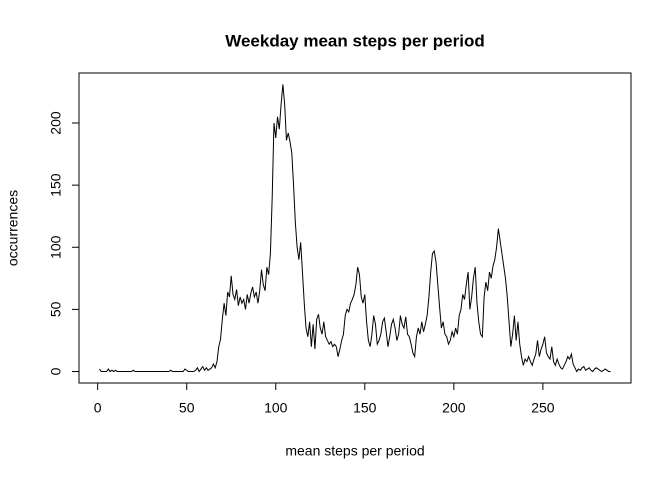  I want to click on y-tick-label: 100, so click(56, 247).